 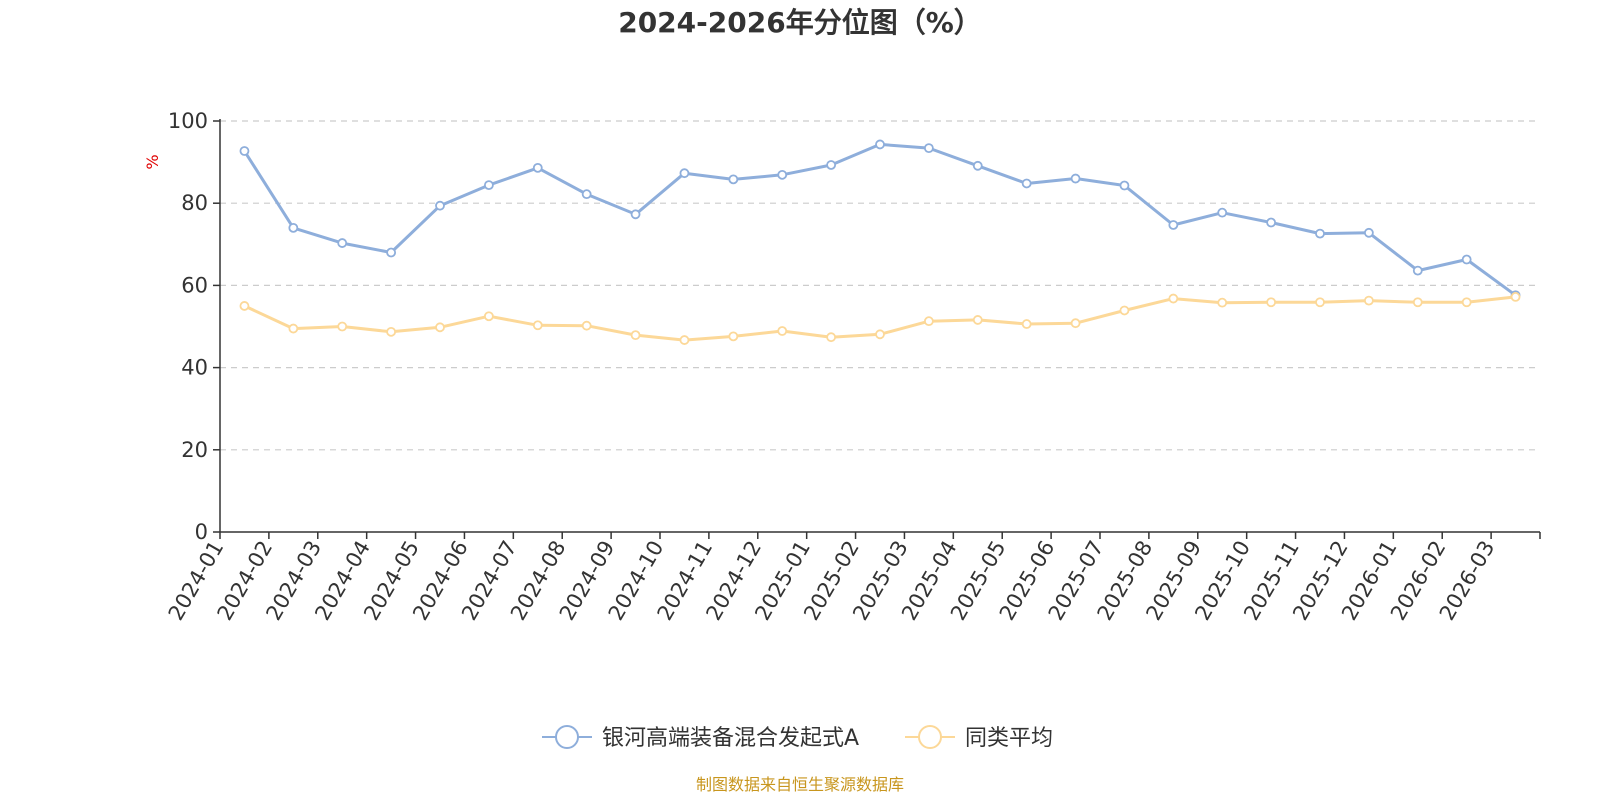 I want to click on y-tick-label: 0, so click(x=201, y=532).